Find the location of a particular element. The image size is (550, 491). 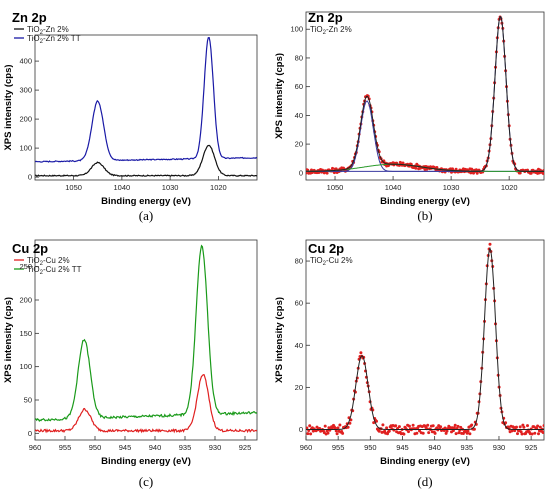

y-tick-label: 250 is located at coordinates (25, 266).